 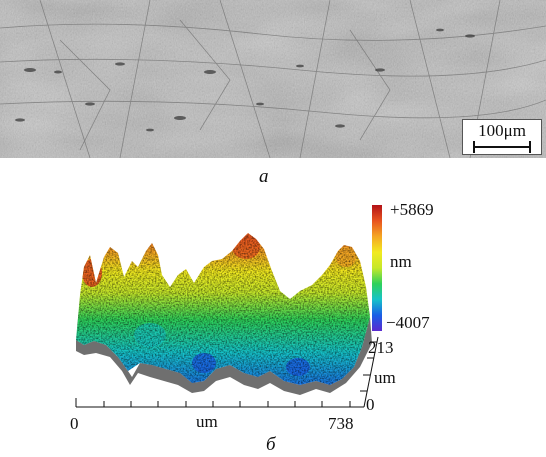 What do you see at coordinates (502, 130) in the screenshot?
I see `scale-bar-label: 100μm` at bounding box center [502, 130].